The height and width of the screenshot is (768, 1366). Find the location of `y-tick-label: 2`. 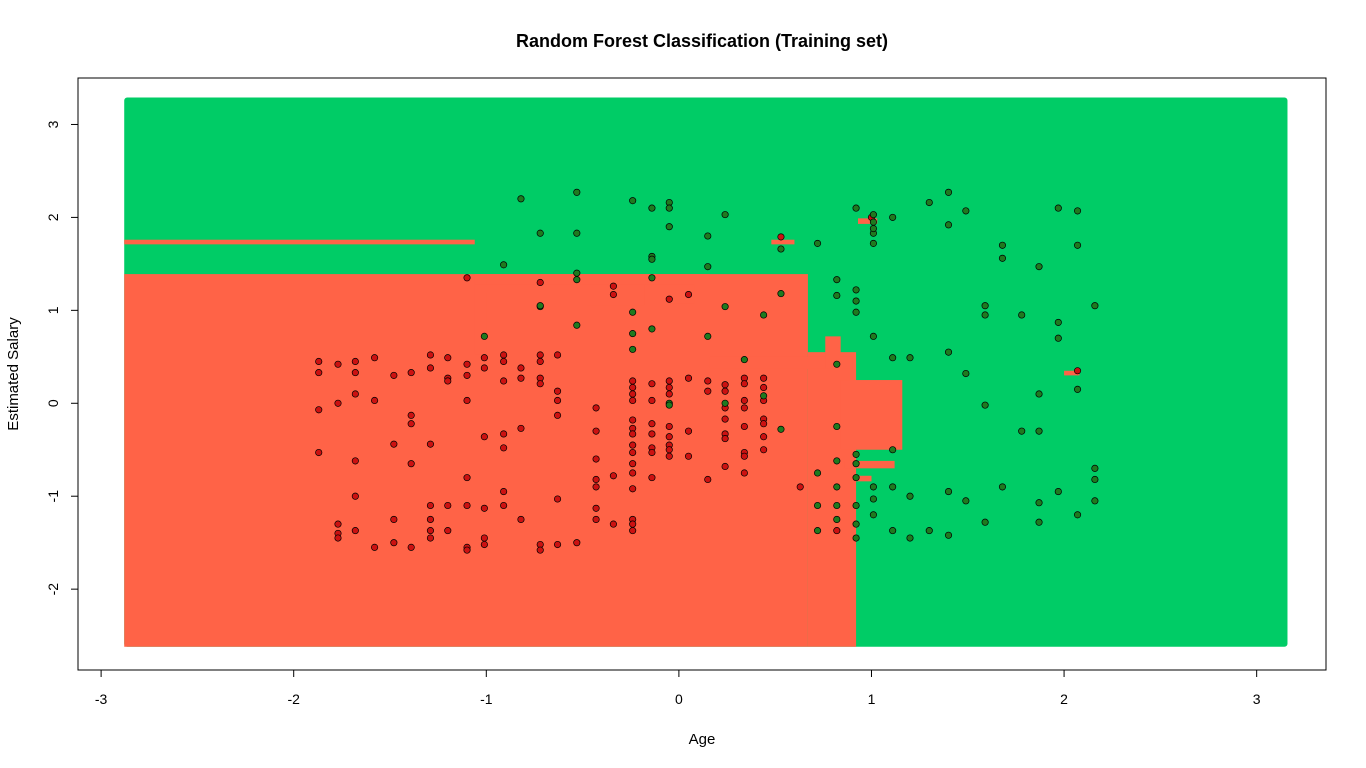

y-tick-label: 2 is located at coordinates (53, 217).